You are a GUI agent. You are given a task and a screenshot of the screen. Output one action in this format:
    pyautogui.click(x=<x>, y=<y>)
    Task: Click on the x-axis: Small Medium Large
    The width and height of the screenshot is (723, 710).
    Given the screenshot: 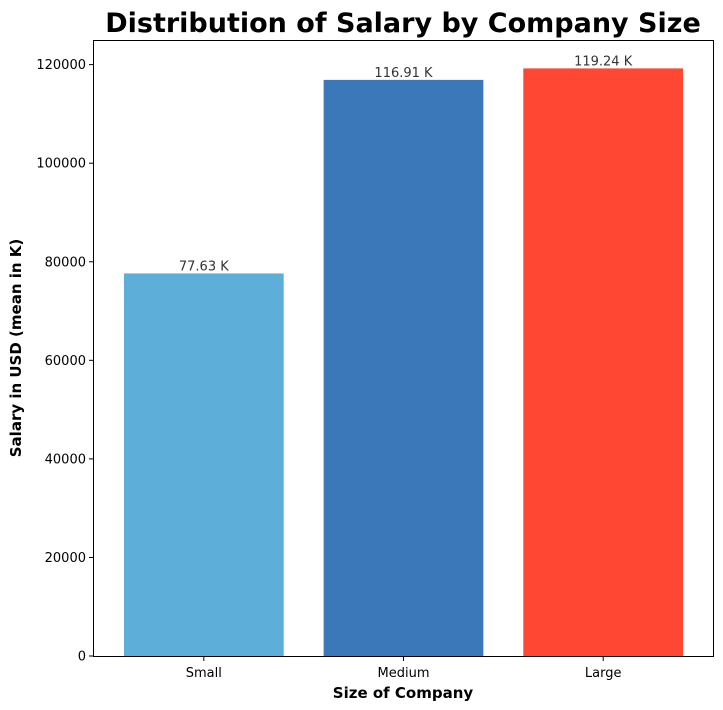 What is the action you would take?
    pyautogui.click(x=404, y=668)
    